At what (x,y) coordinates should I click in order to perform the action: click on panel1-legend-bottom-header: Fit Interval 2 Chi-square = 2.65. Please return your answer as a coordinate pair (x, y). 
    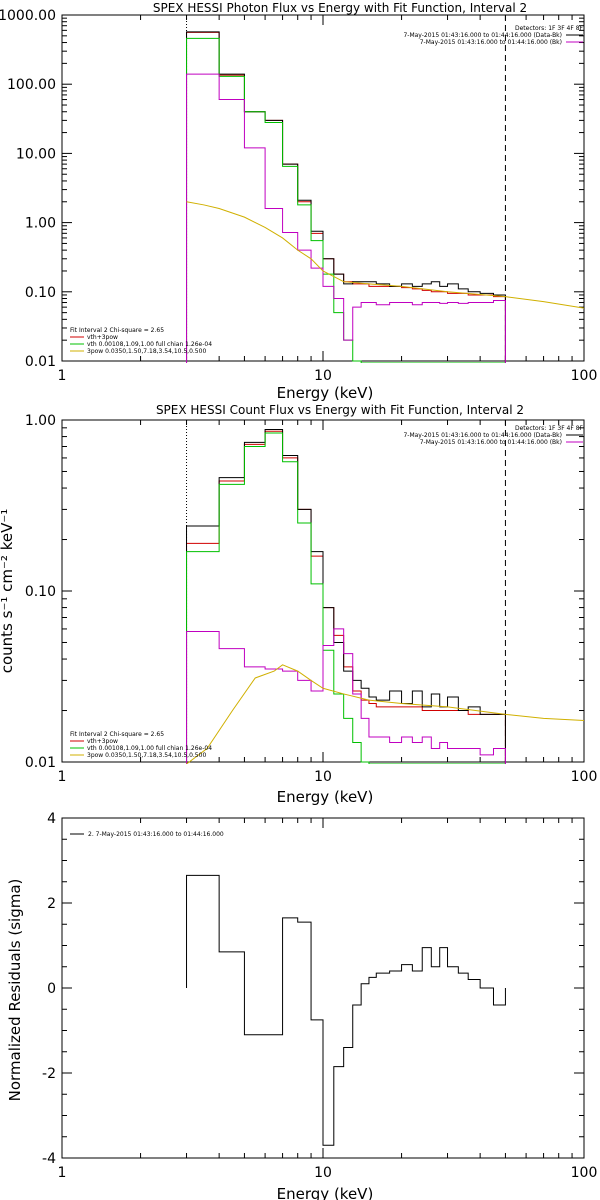
    Looking at the image, I should click on (117, 330).